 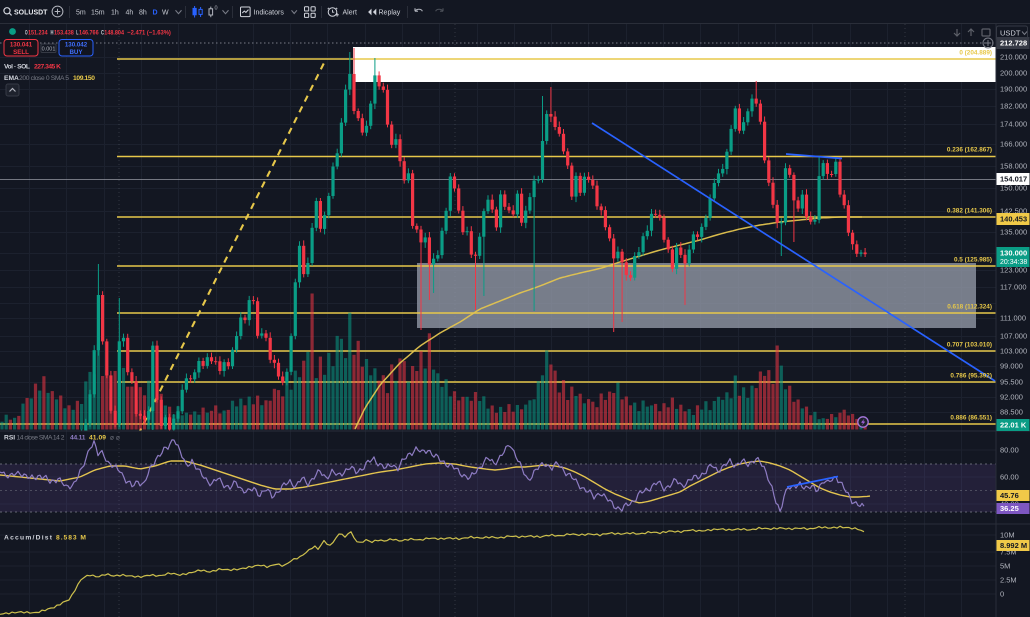 I want to click on svg-text: 8.992 M, so click(x=1013, y=545).